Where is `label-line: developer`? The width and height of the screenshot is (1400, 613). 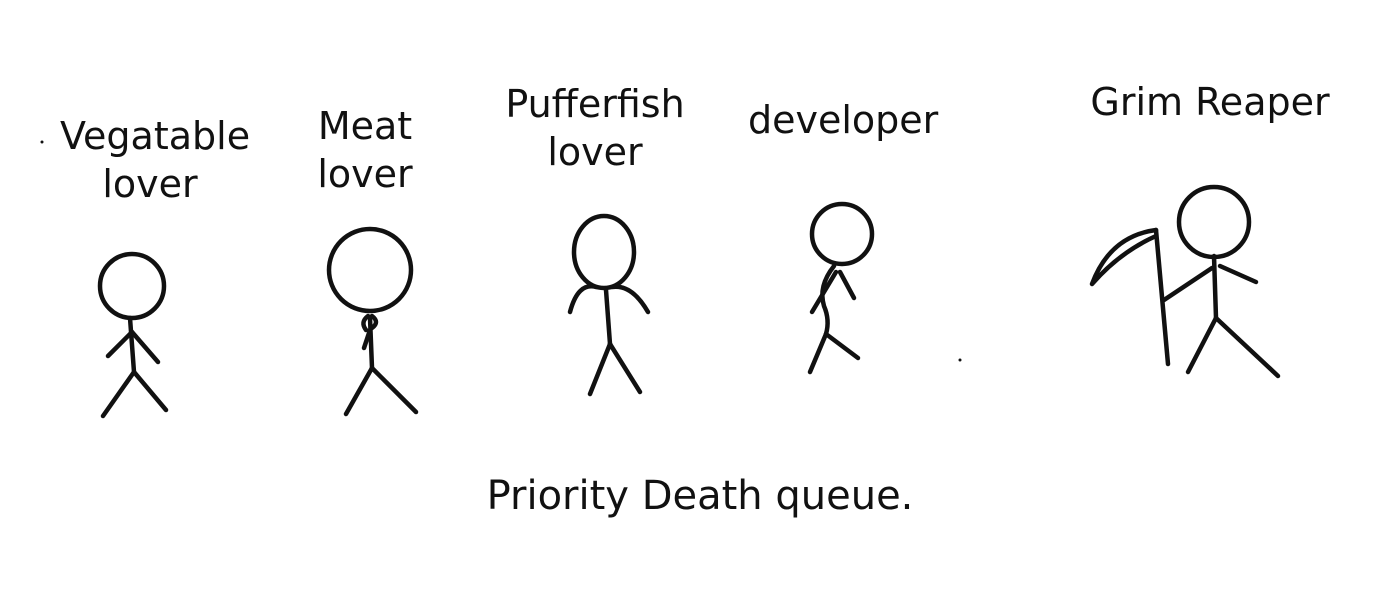
label-line: developer is located at coordinates (843, 120).